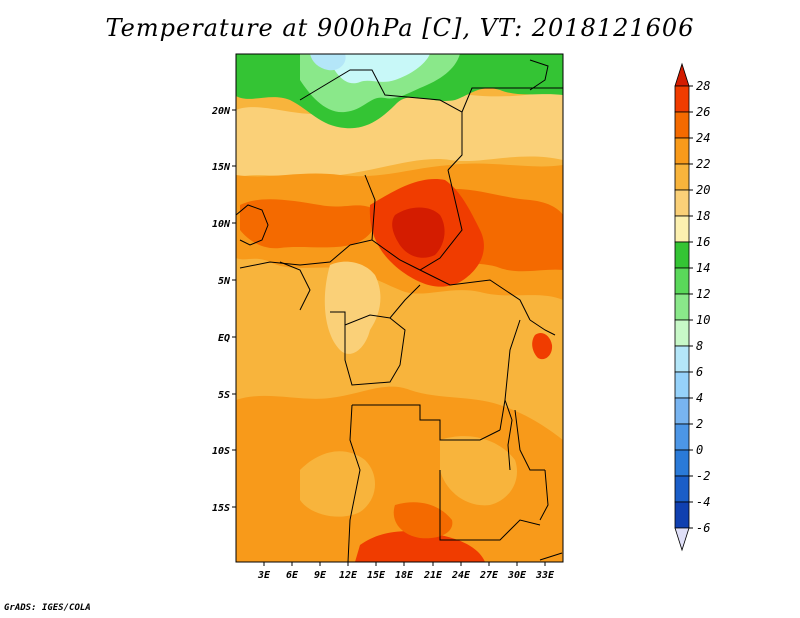 Image resolution: width=800 pixels, height=618 pixels. Describe the element at coordinates (703, 320) in the screenshot. I see `colorbar-label: 10` at that location.